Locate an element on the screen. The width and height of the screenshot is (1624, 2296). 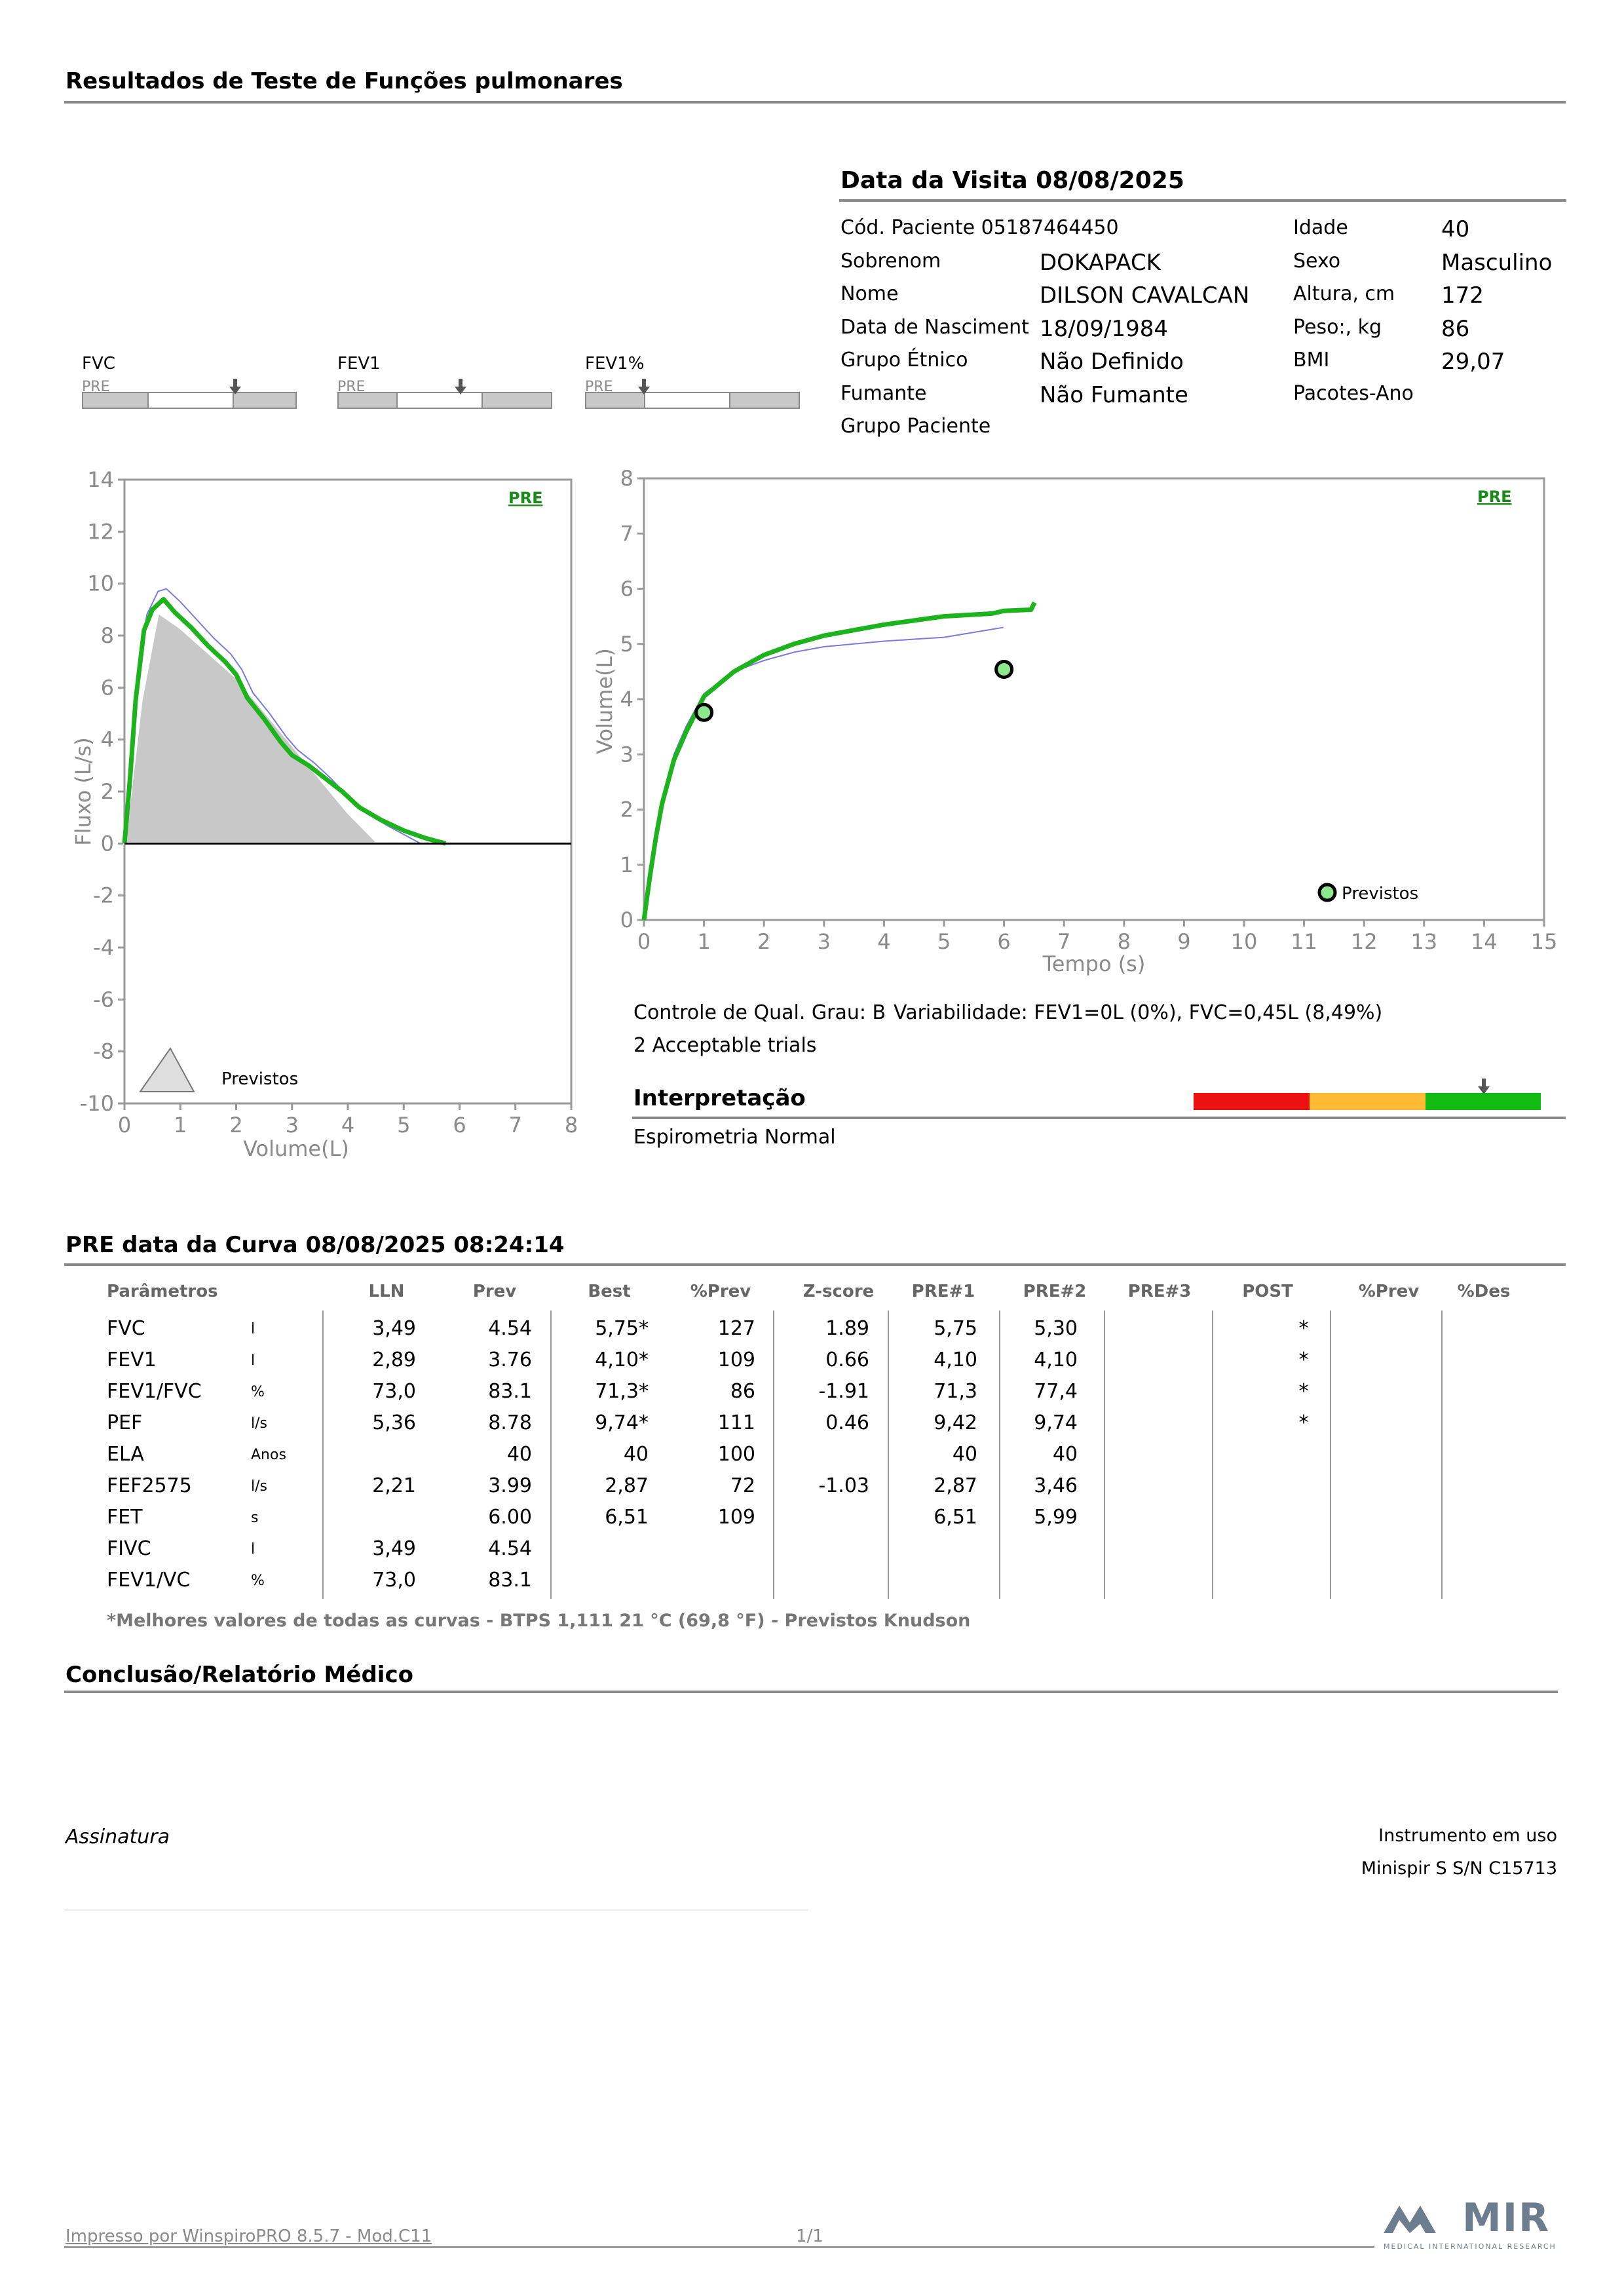
bmi-value: 29,07 is located at coordinates (1473, 362).